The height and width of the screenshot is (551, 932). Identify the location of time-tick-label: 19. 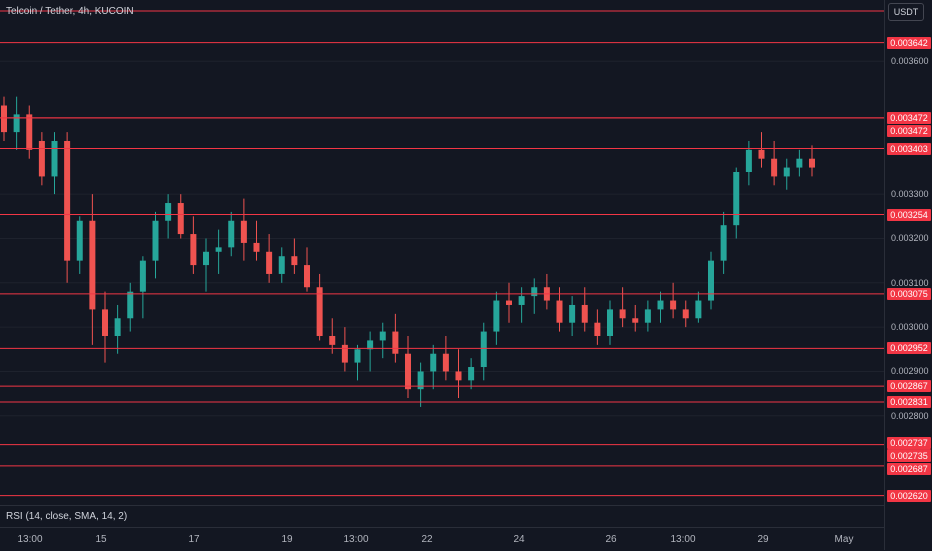
(287, 539).